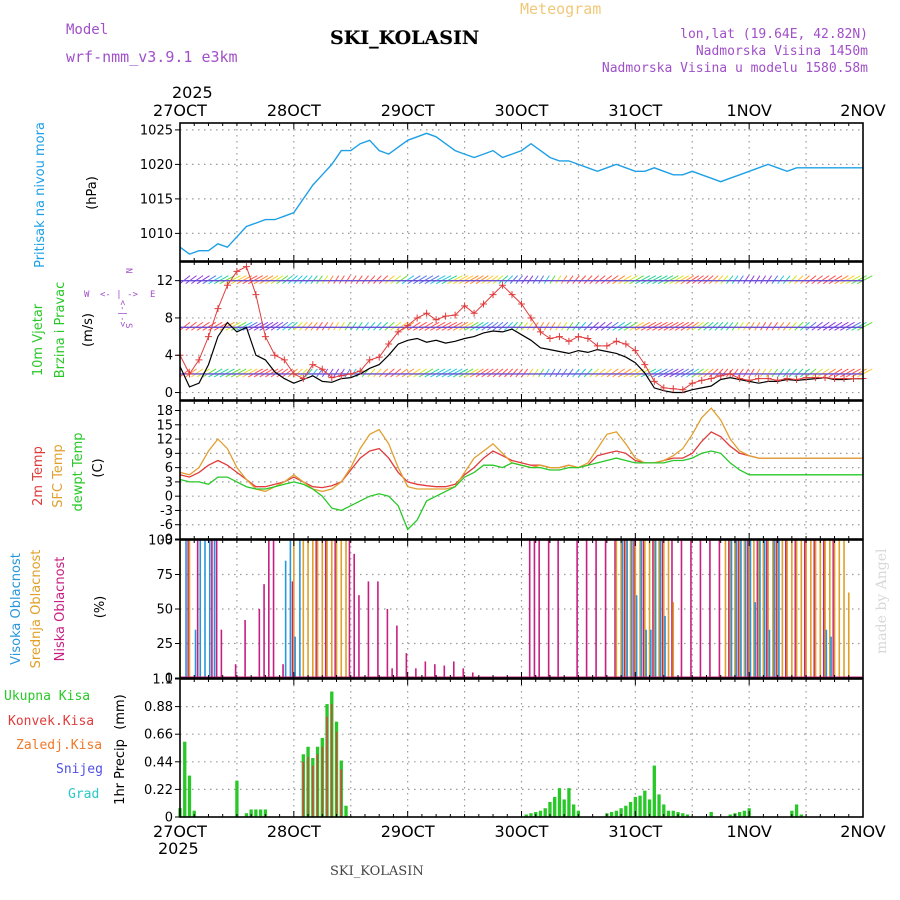  I want to click on panel-frame, so click(521, 470).